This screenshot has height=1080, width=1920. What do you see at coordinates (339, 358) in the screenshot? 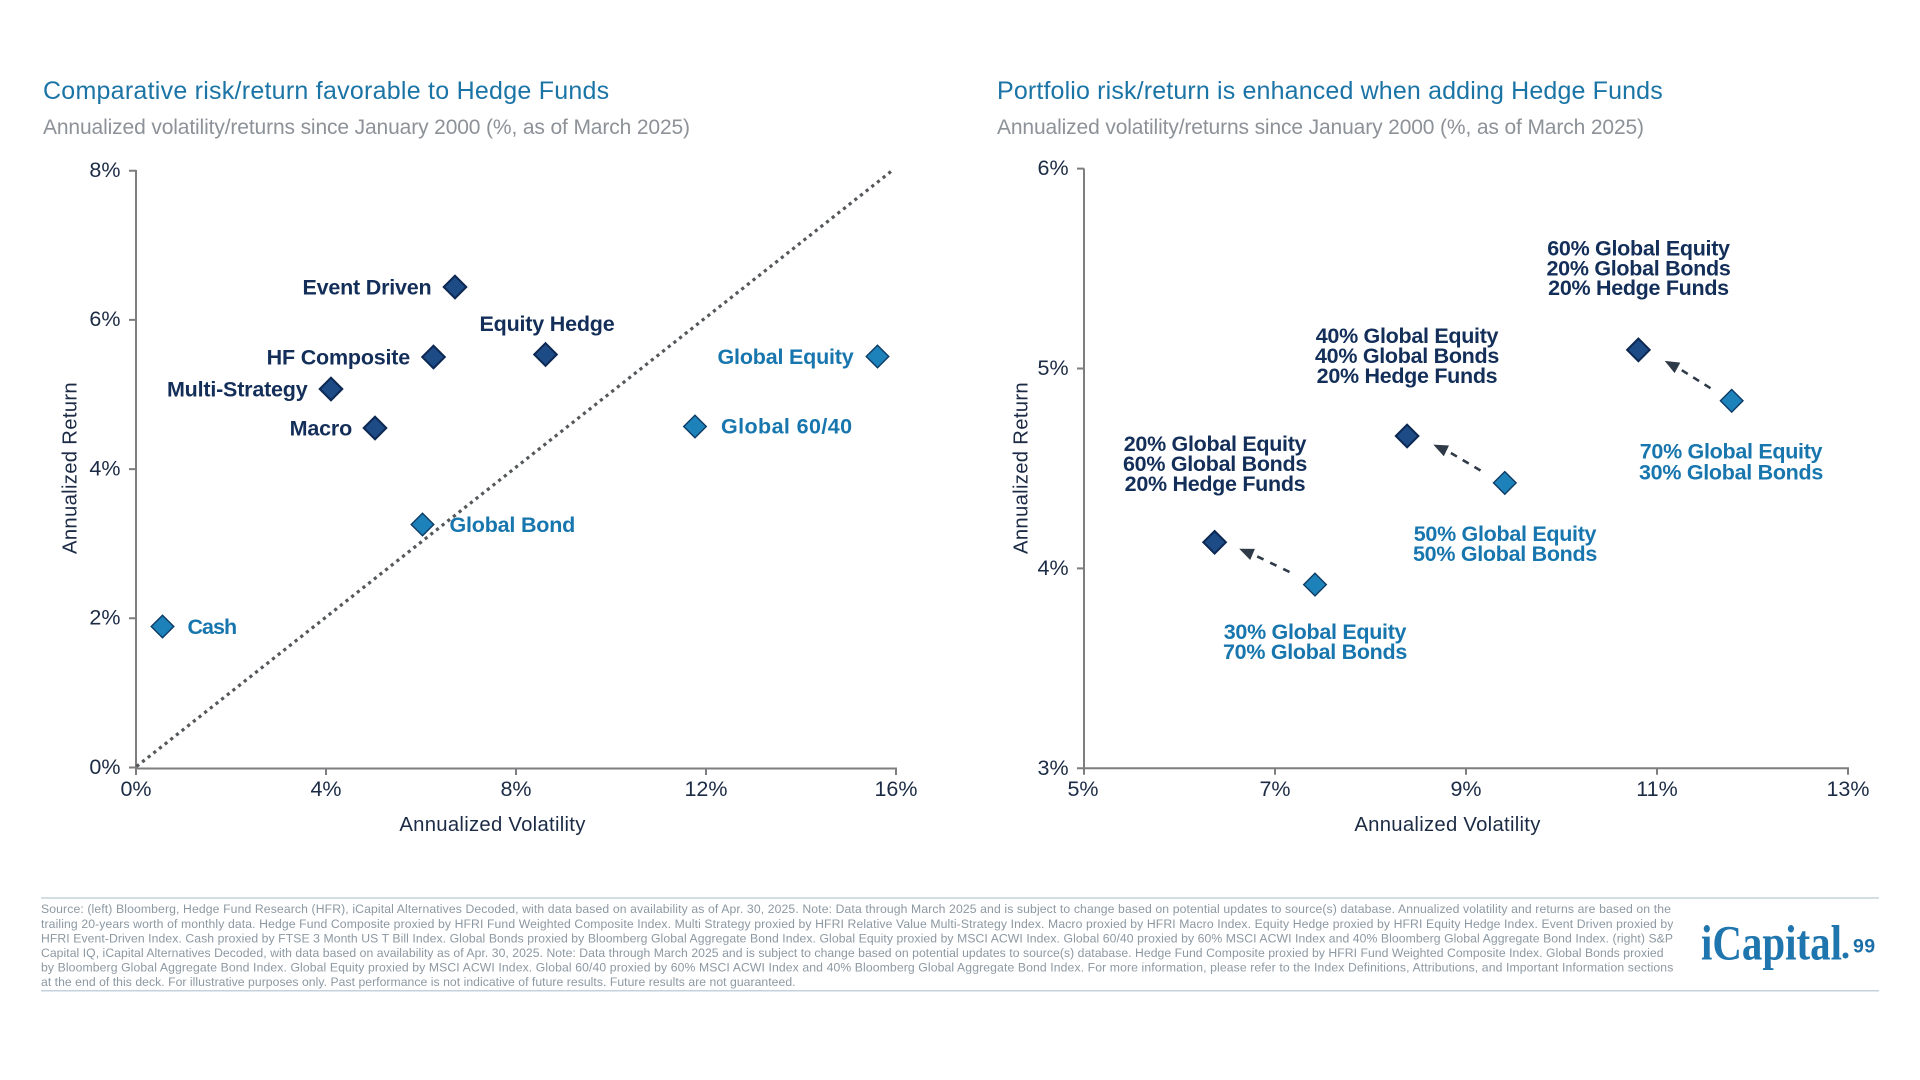
I see `svg-text: HF Composite` at bounding box center [339, 358].